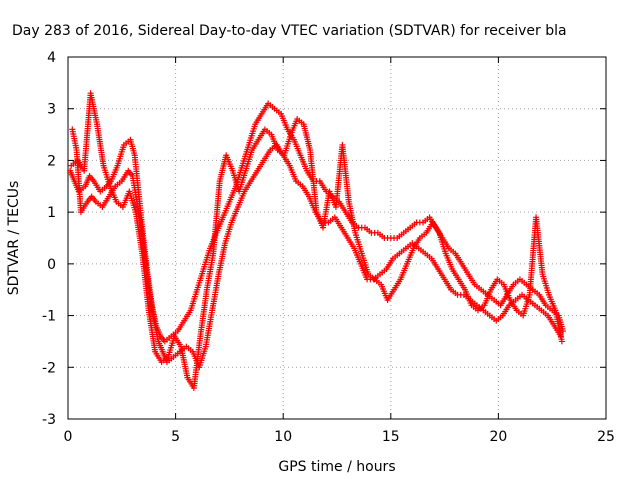  I want to click on x-tick-label: 0, so click(68, 437).